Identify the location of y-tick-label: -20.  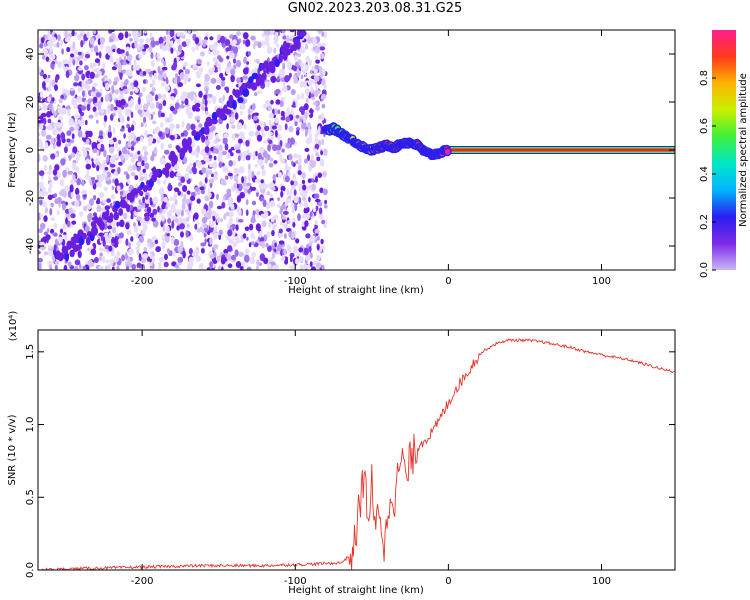
(30, 198).